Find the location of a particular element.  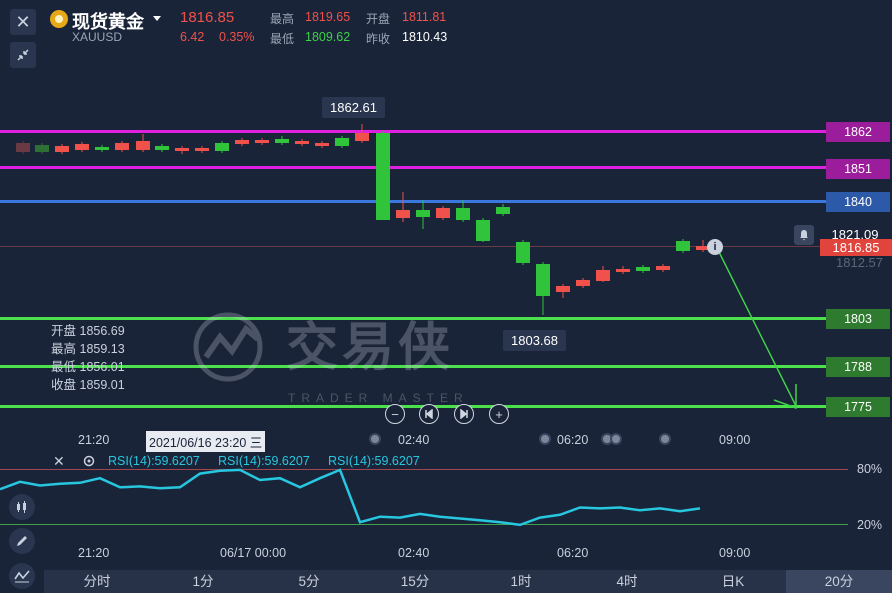

dropdown-icon is located at coordinates (157, 18).